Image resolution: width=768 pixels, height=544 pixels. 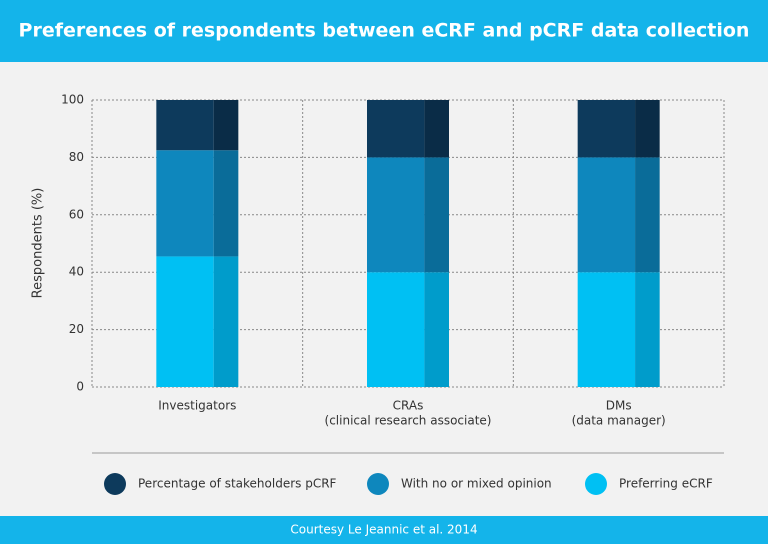 What do you see at coordinates (72, 100) in the screenshot?
I see `y-tick-label: 100` at bounding box center [72, 100].